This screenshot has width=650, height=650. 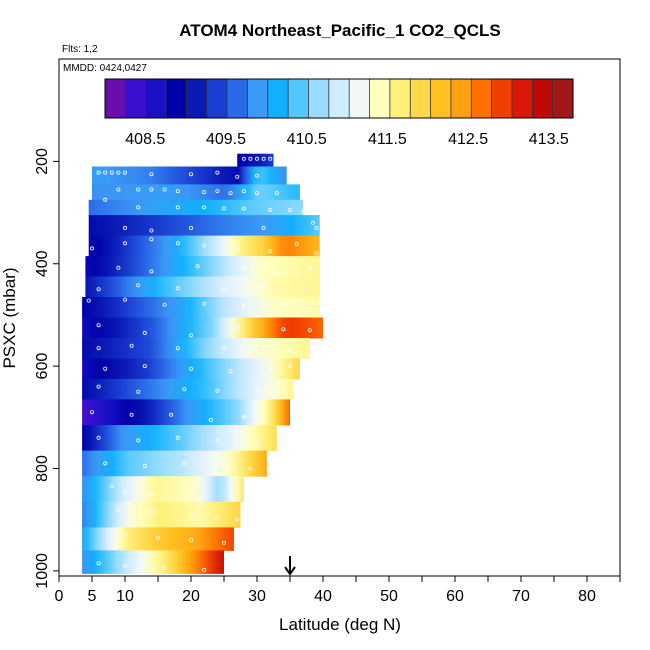 What do you see at coordinates (125, 596) in the screenshot?
I see `x-tick-label: 10` at bounding box center [125, 596].